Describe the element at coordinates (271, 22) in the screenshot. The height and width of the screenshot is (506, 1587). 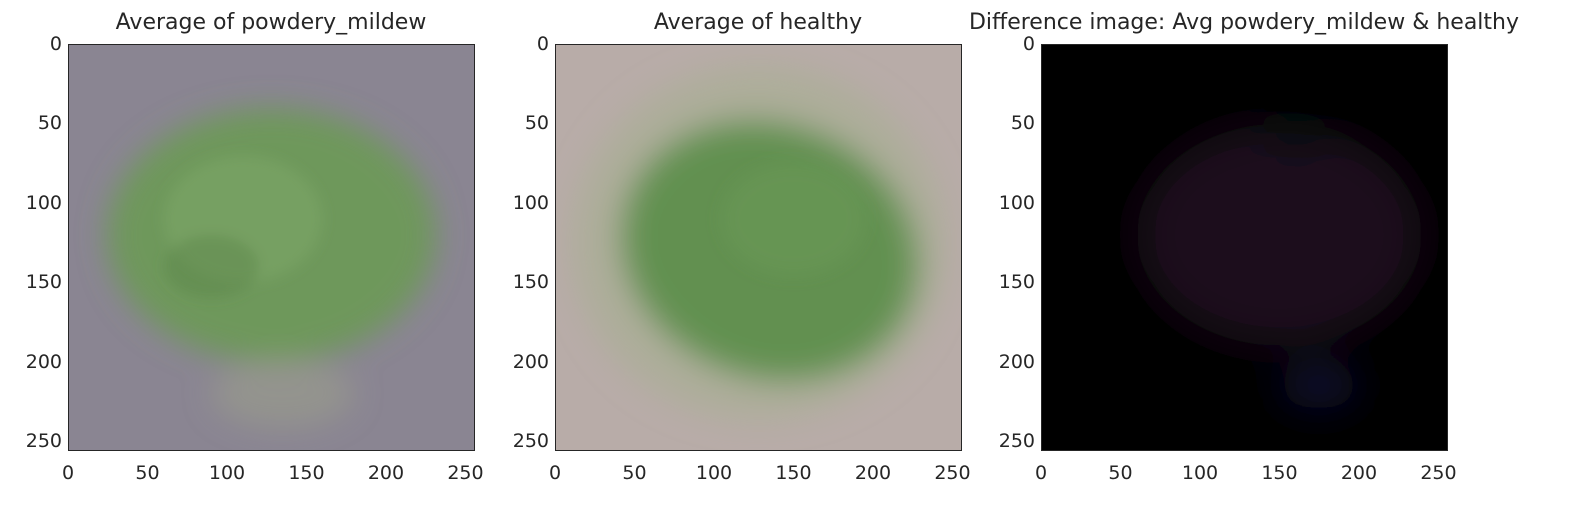
I see `chart-title-powdery-mildew: Average of powdery_mildew` at that location.